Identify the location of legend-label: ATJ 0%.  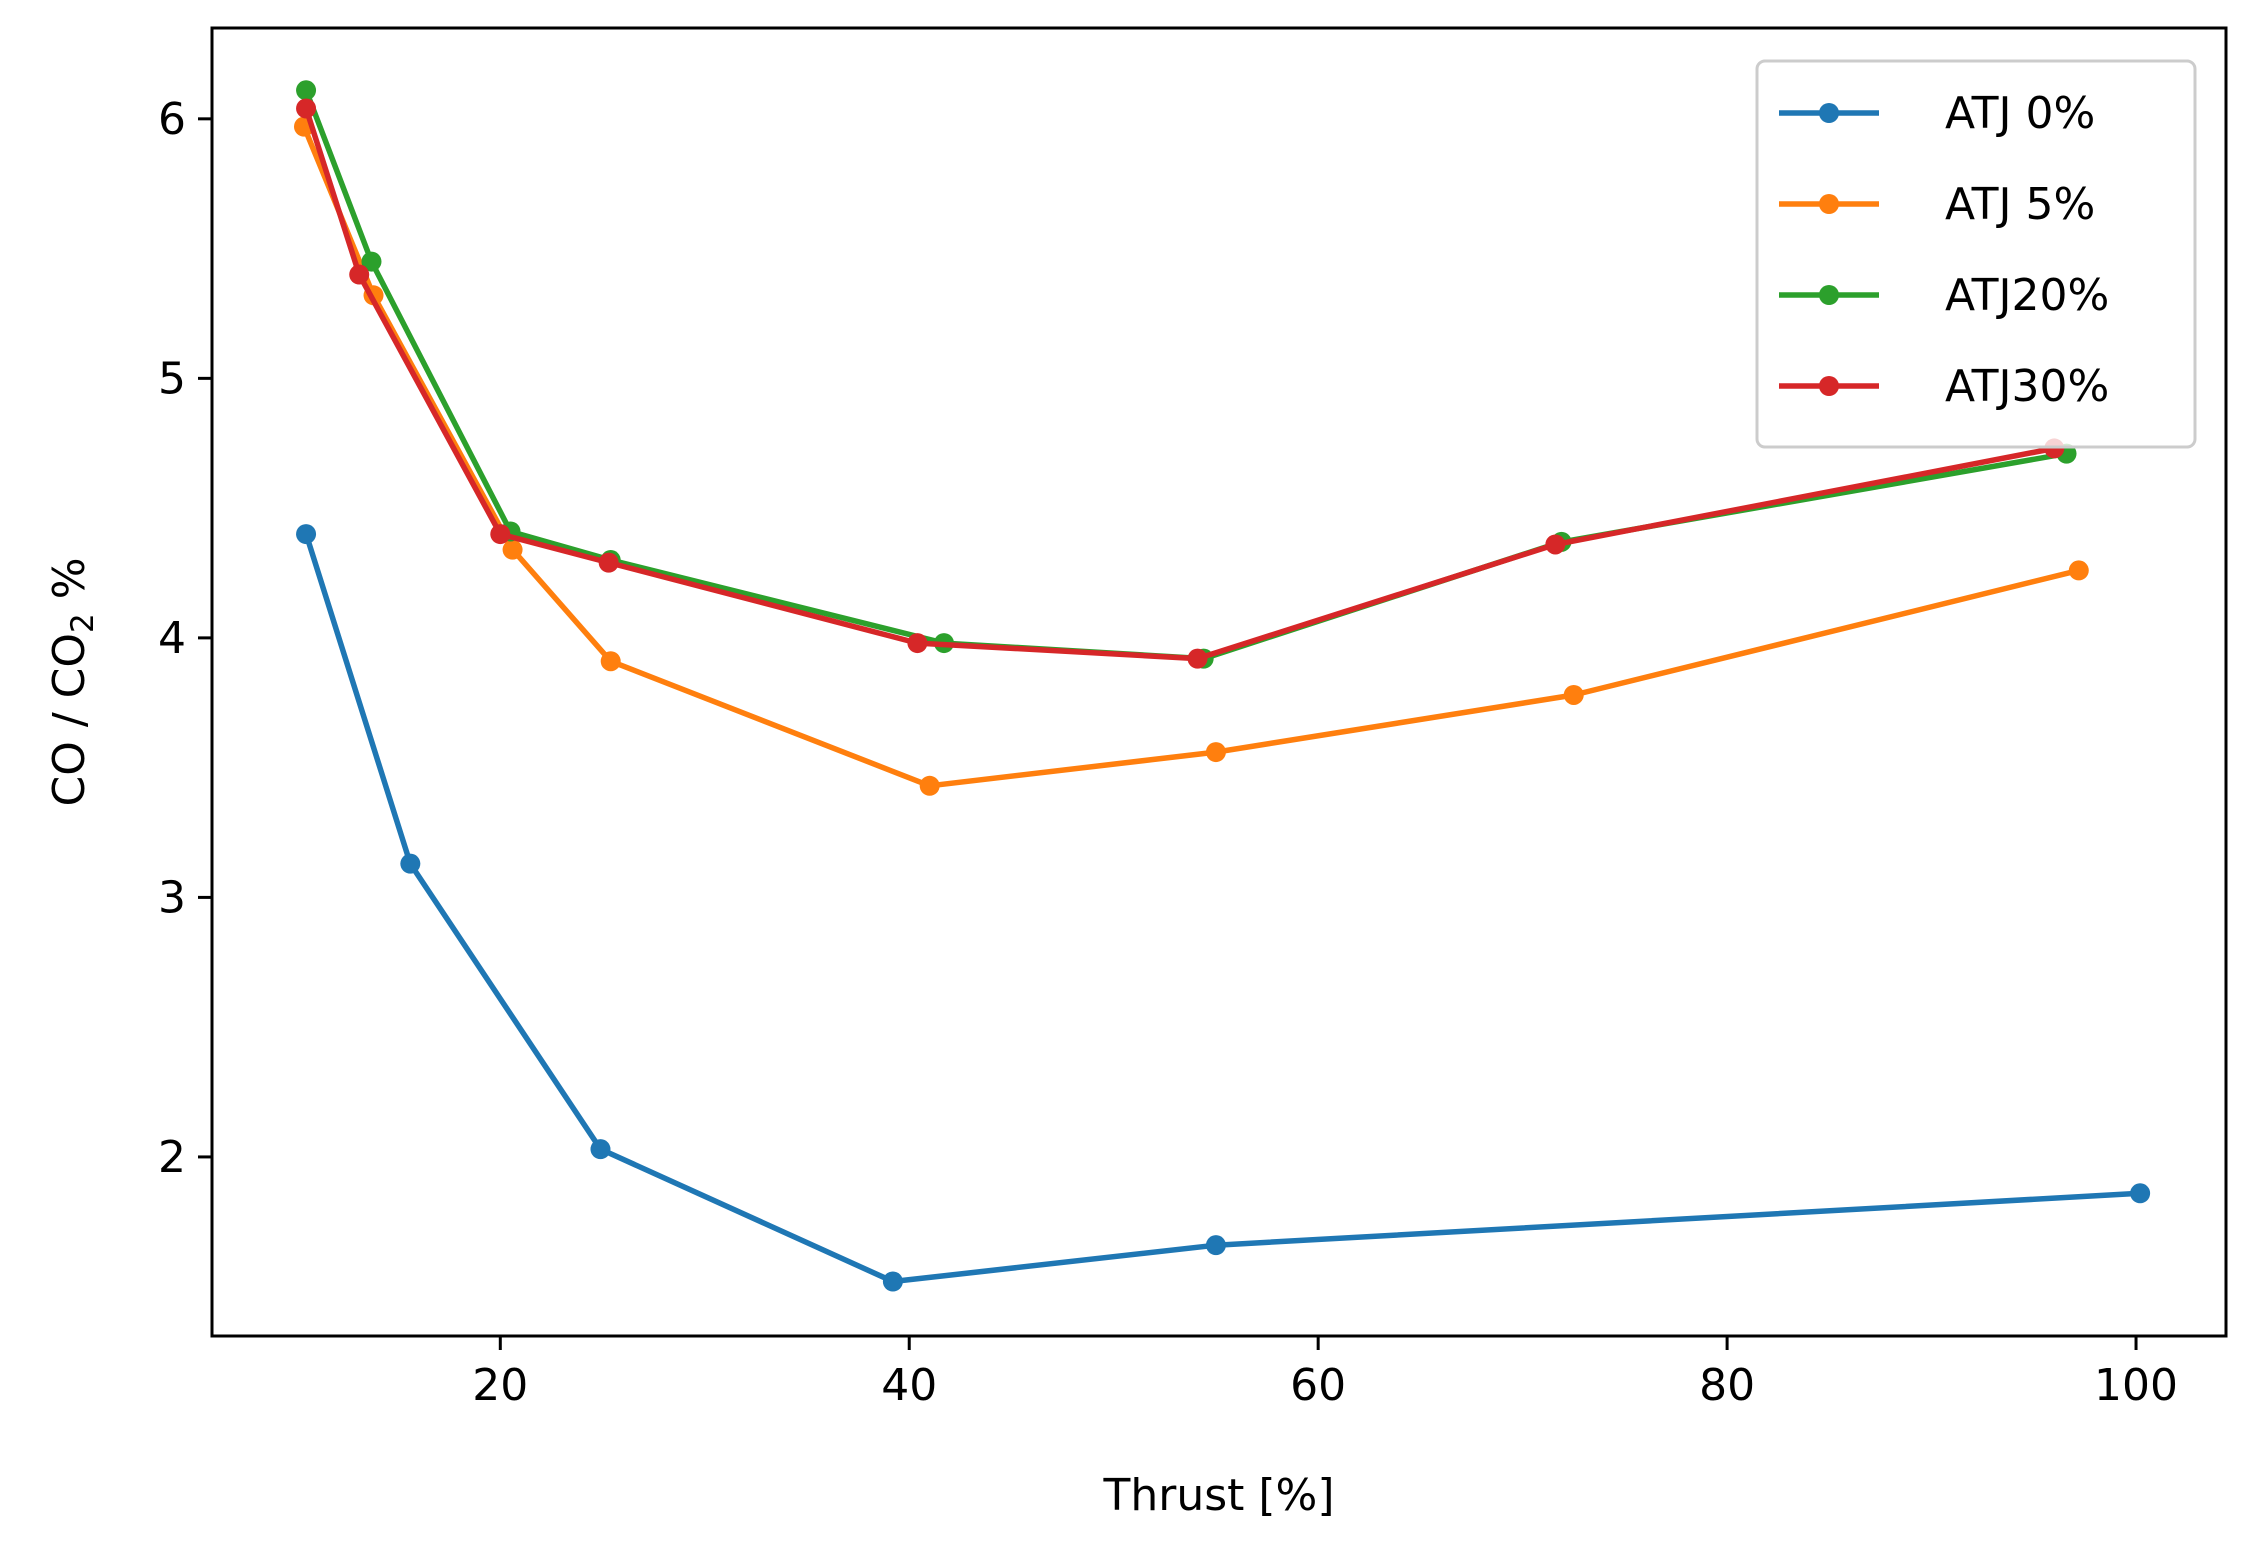
(2020, 113).